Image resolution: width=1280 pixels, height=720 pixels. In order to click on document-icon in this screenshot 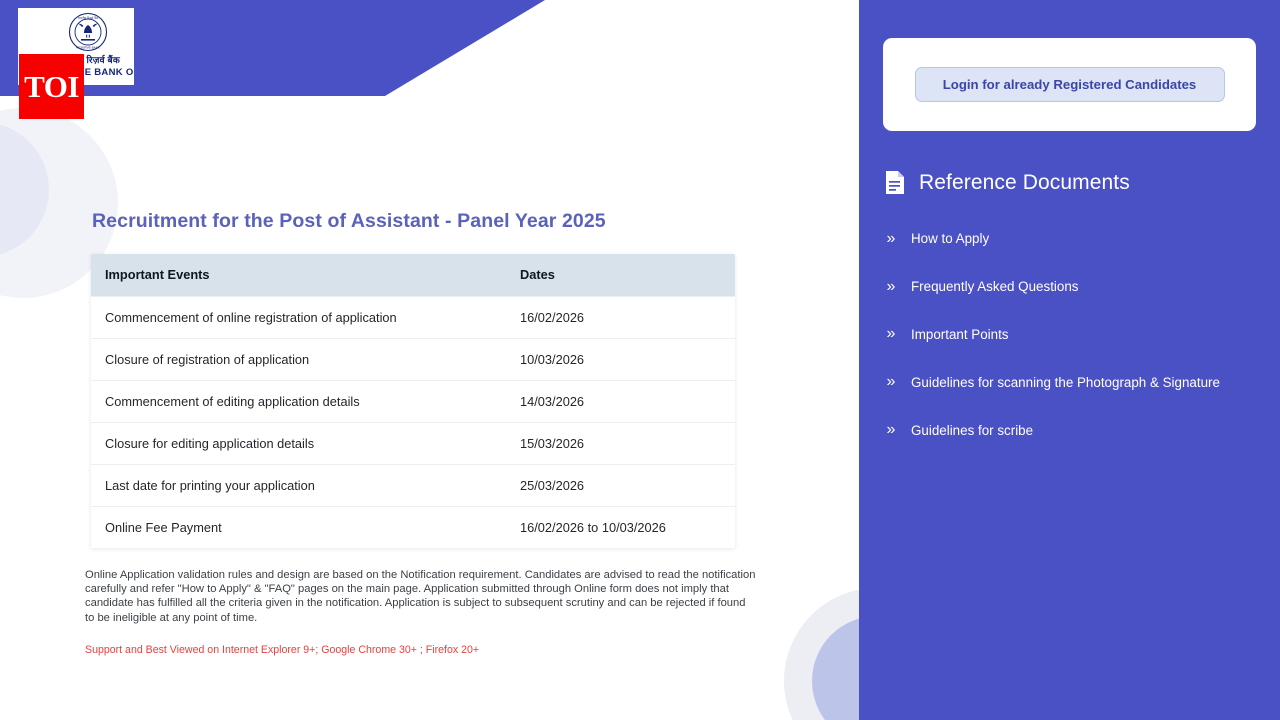, I will do `click(895, 182)`.